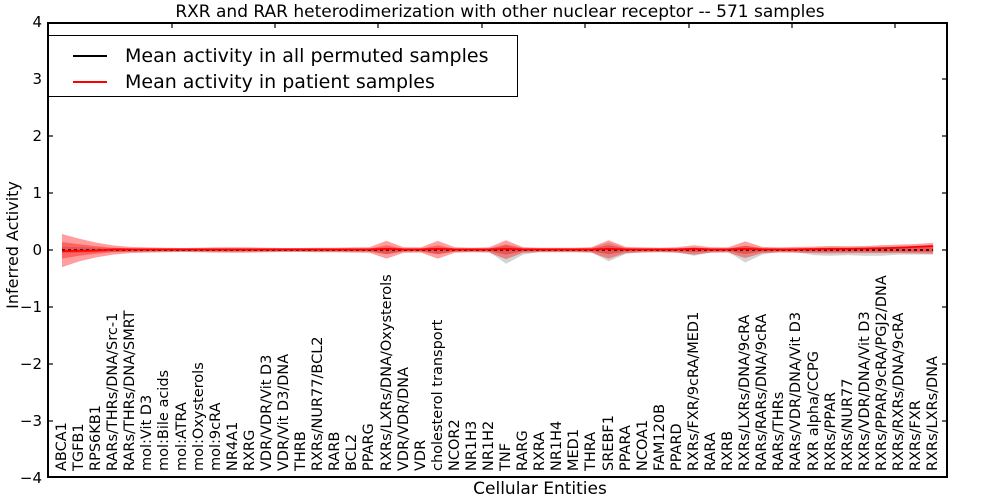 This screenshot has height=500, width=1000. What do you see at coordinates (232, 446) in the screenshot?
I see `x-tick-label: NR4A1` at bounding box center [232, 446].